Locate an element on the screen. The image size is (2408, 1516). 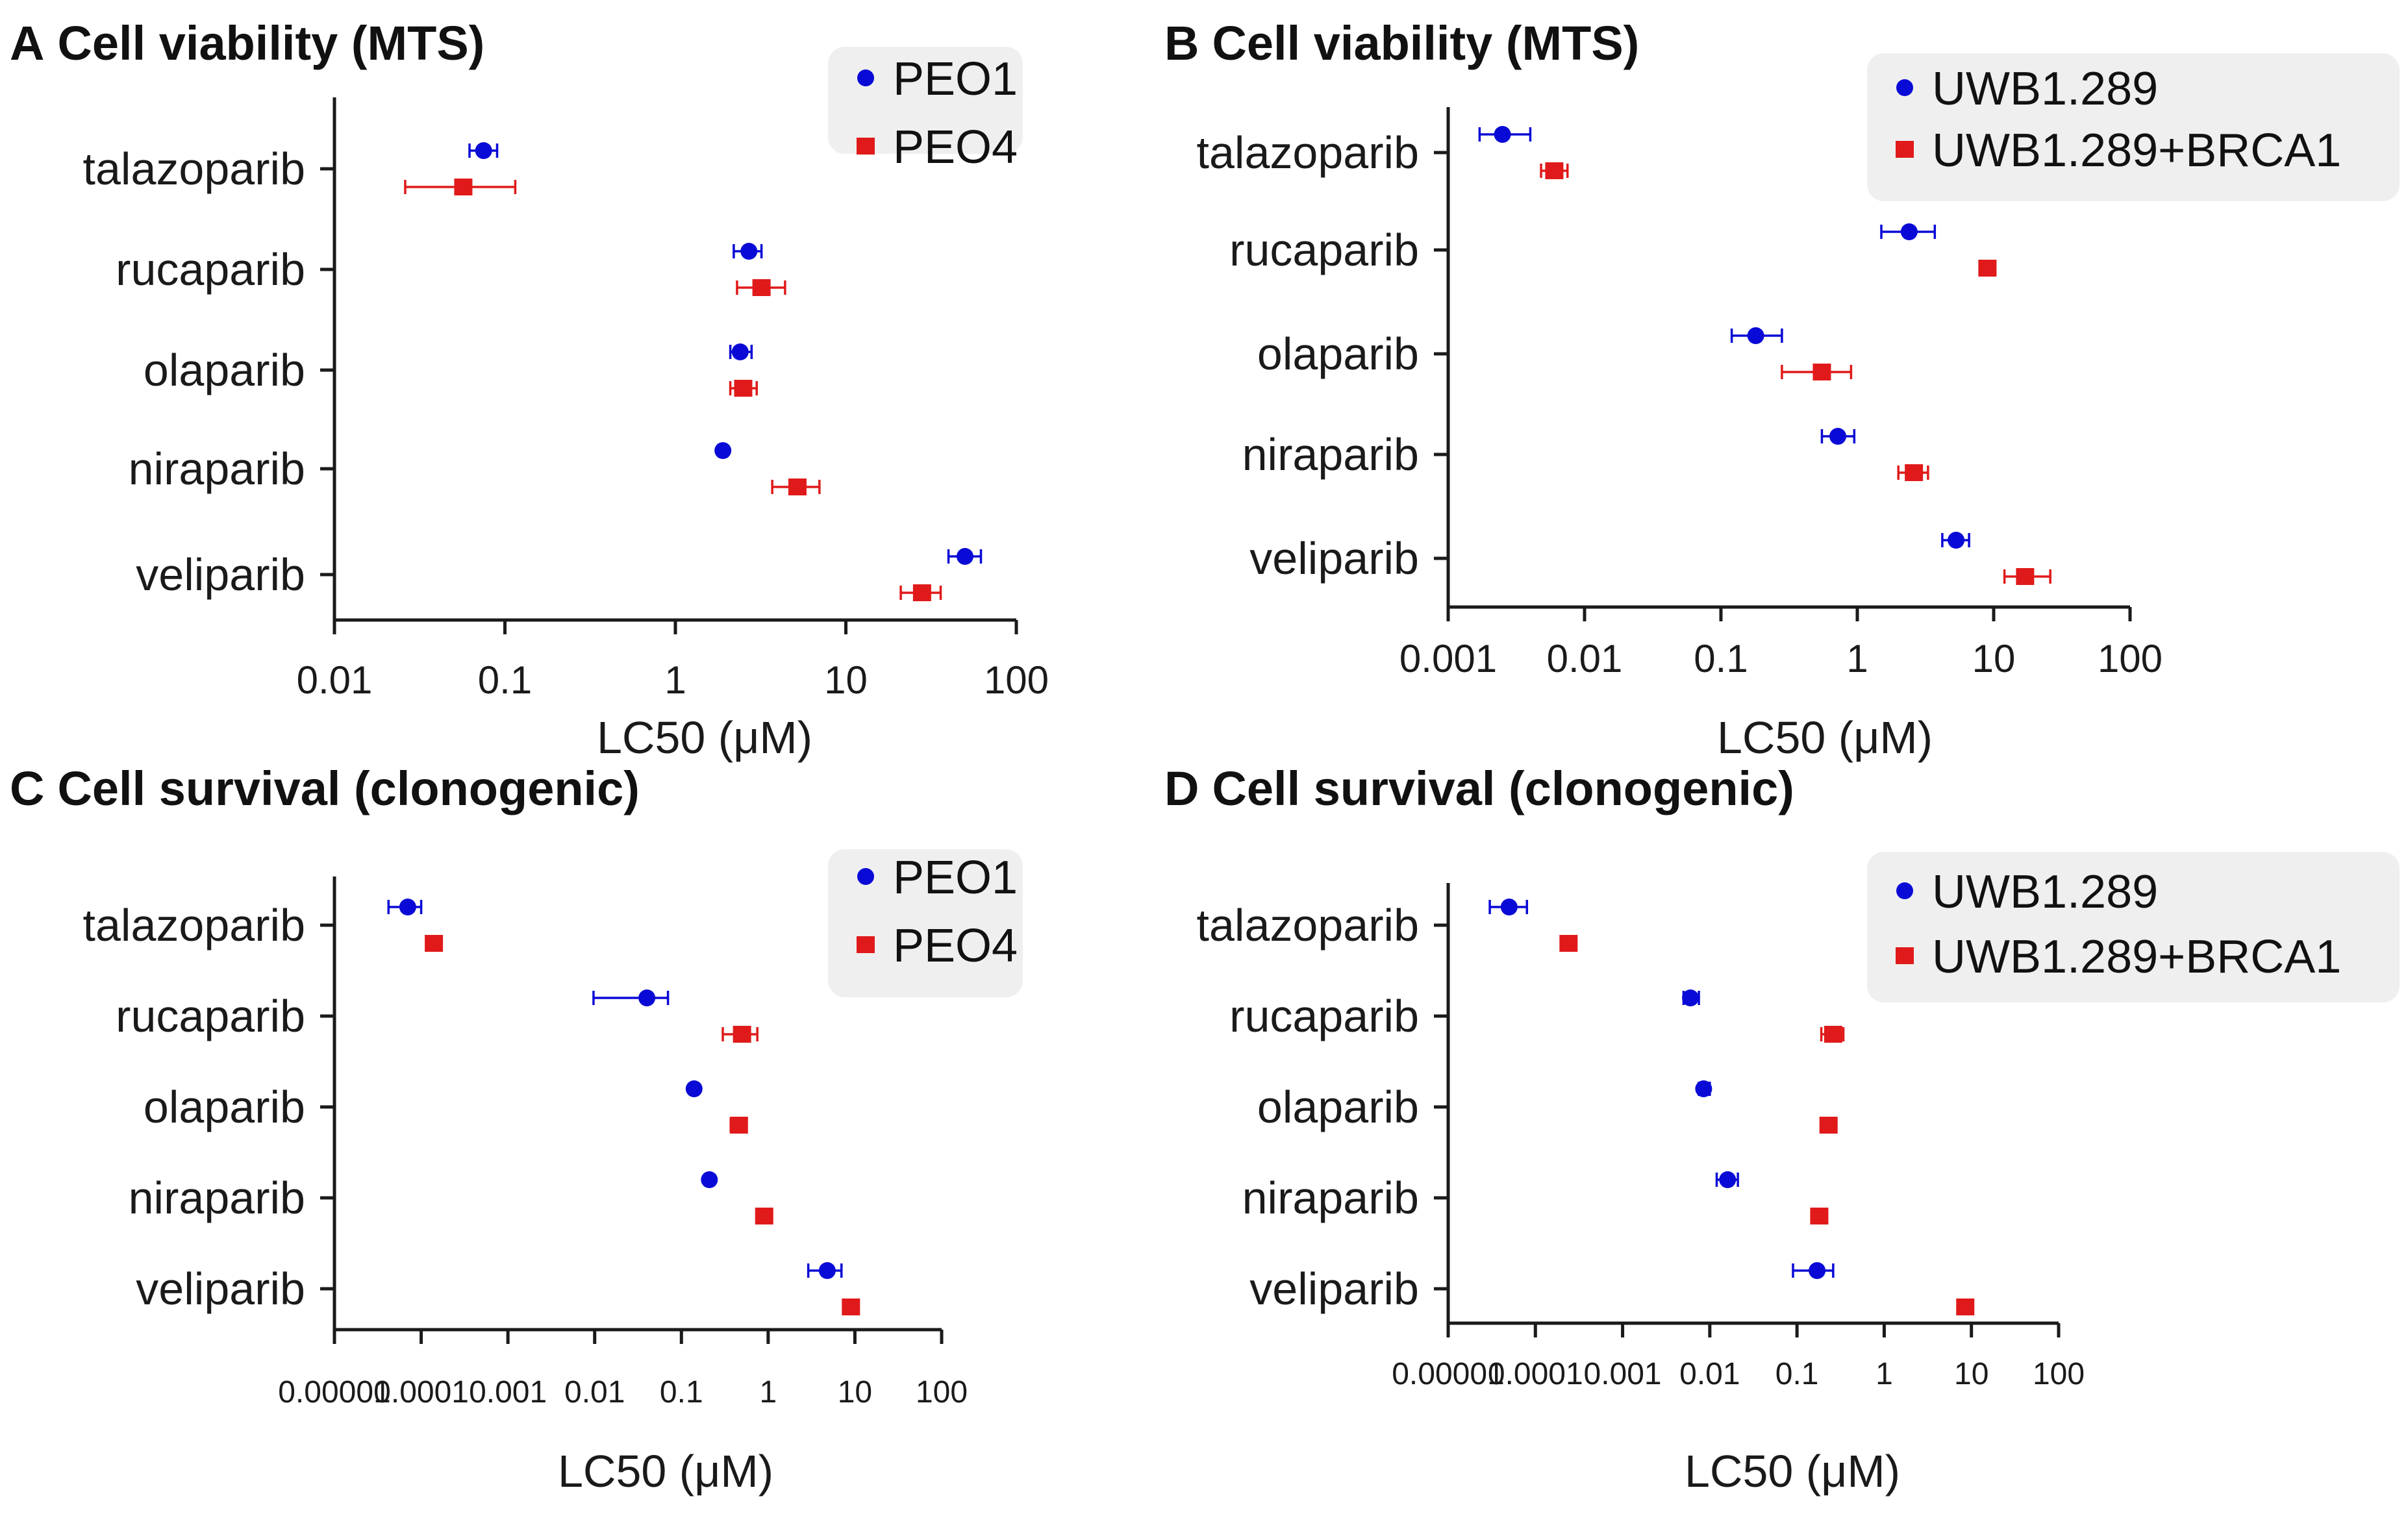
panel-title: A Cell viability (MTS) is located at coordinates (247, 43).